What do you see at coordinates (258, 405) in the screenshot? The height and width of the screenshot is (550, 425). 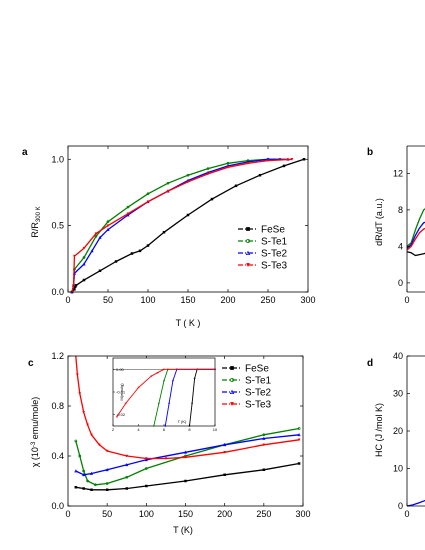 I see `legend-label-c-3: S-Te3` at bounding box center [258, 405].